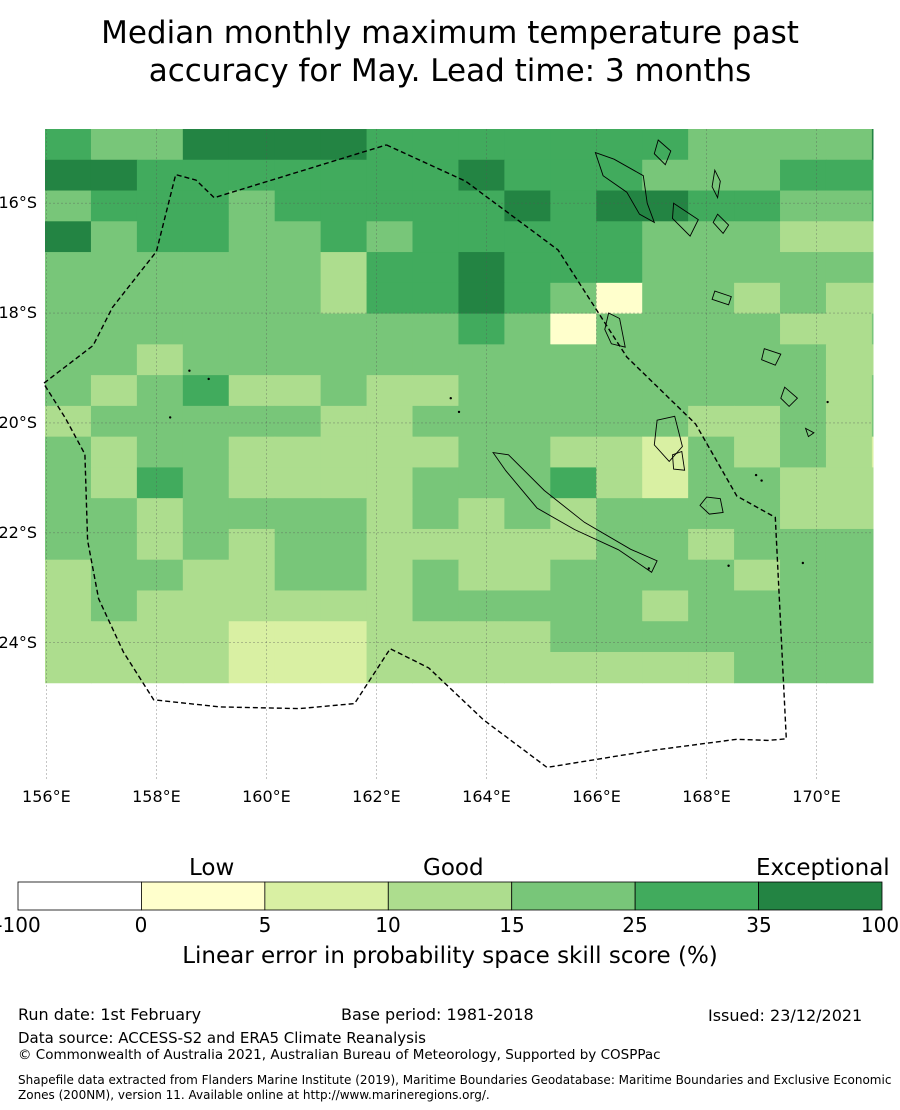 This screenshot has width=900, height=1110. I want to click on colorbar-tick: 0, so click(141, 925).